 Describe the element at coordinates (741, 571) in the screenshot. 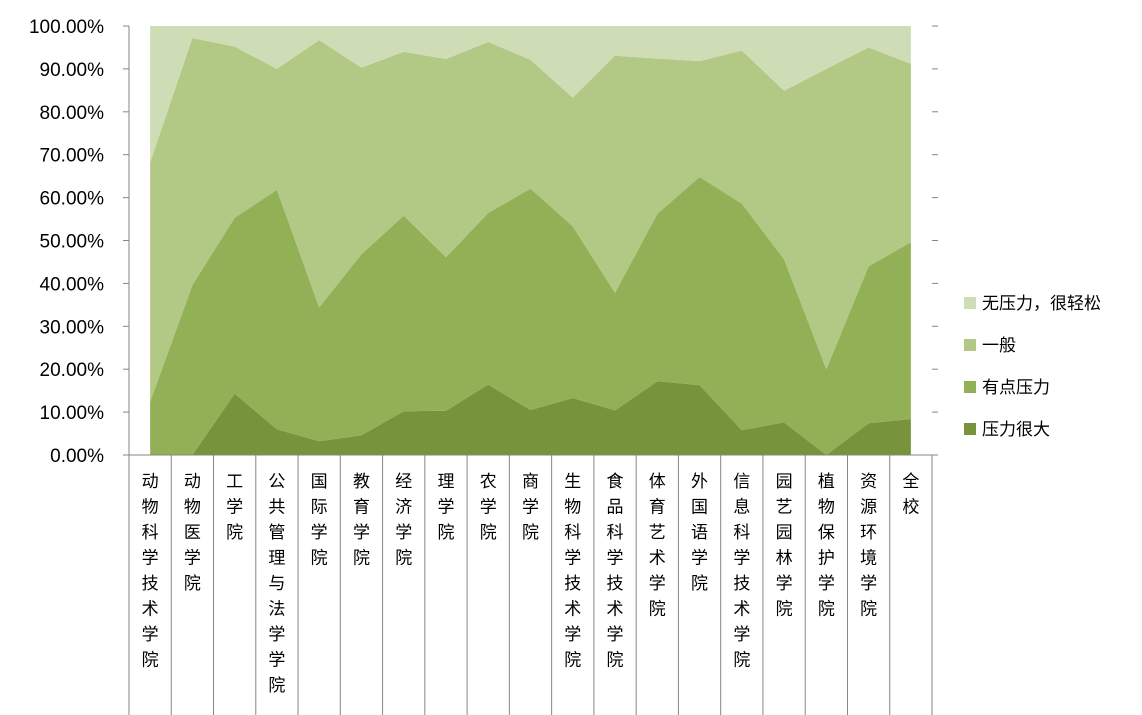

I see `x-category-label: 信息科学技术学院` at that location.